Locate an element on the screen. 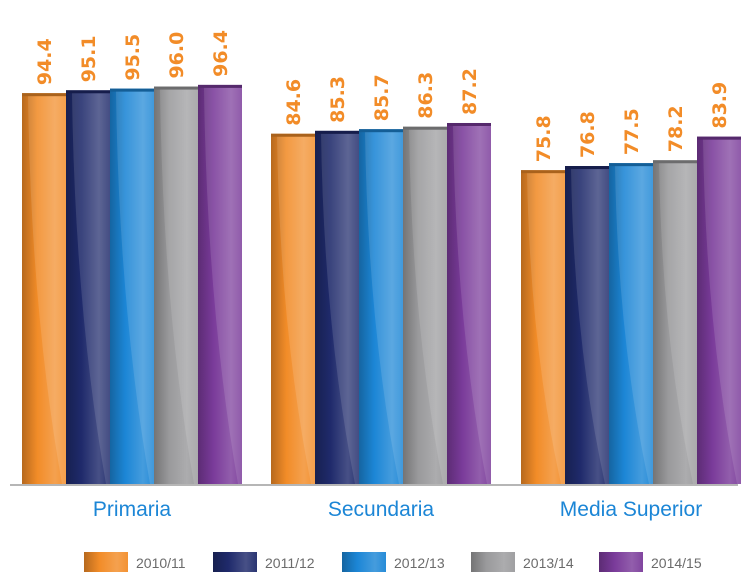  x-tick-label: Media Superior is located at coordinates (631, 509).